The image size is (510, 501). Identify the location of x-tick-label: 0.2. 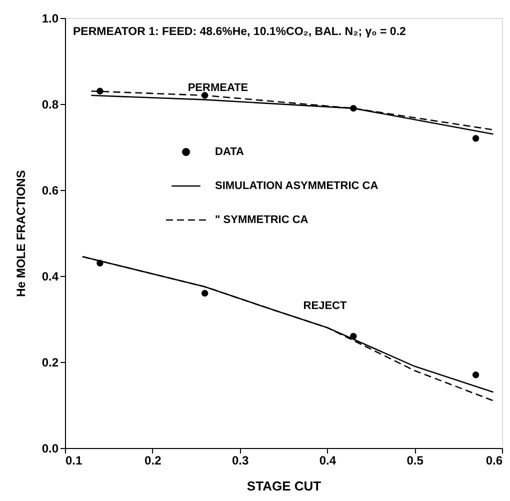
(153, 461).